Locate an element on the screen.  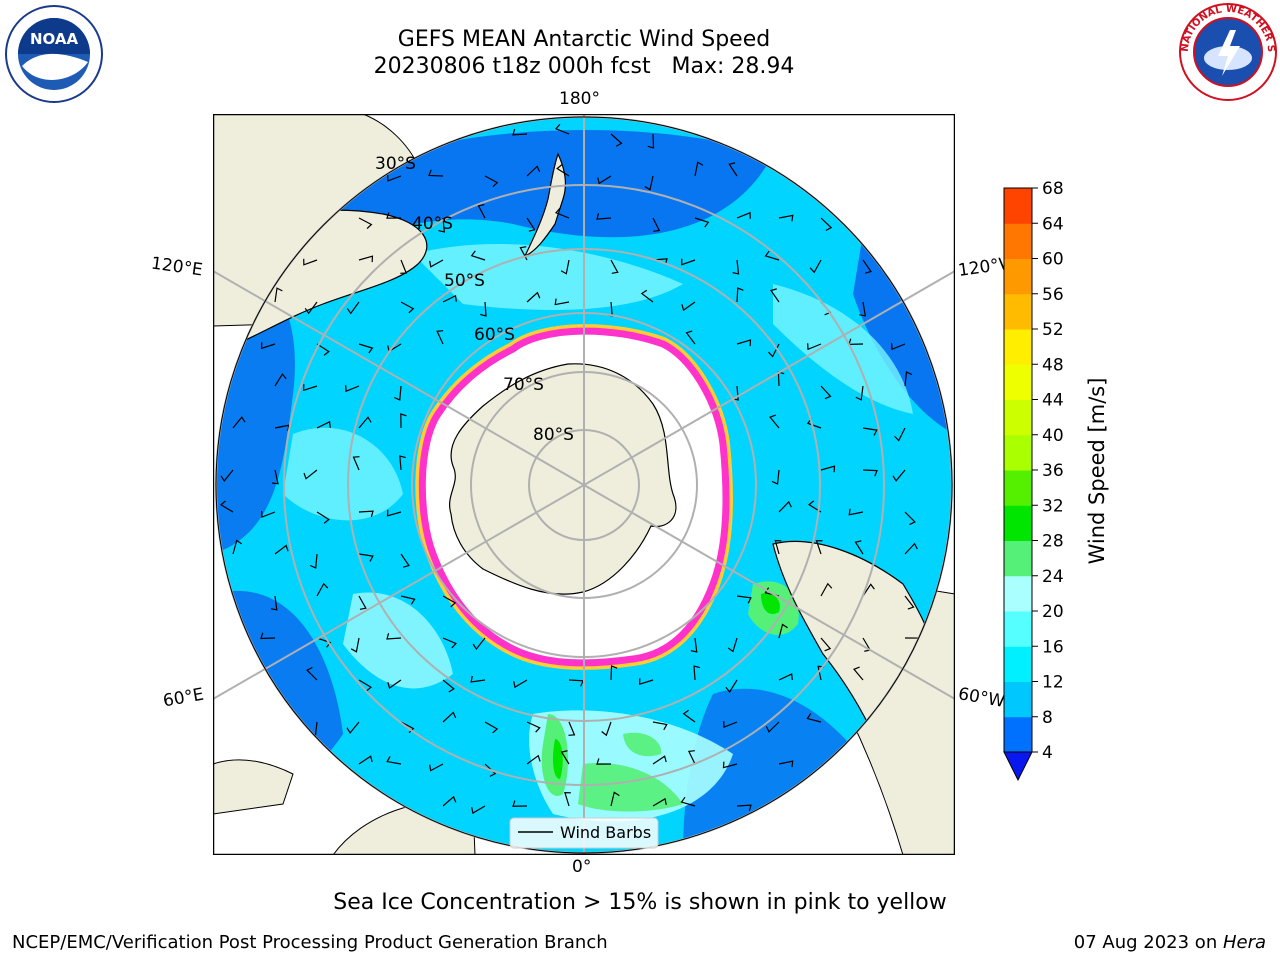
lat-label: 60°S is located at coordinates (494, 335).